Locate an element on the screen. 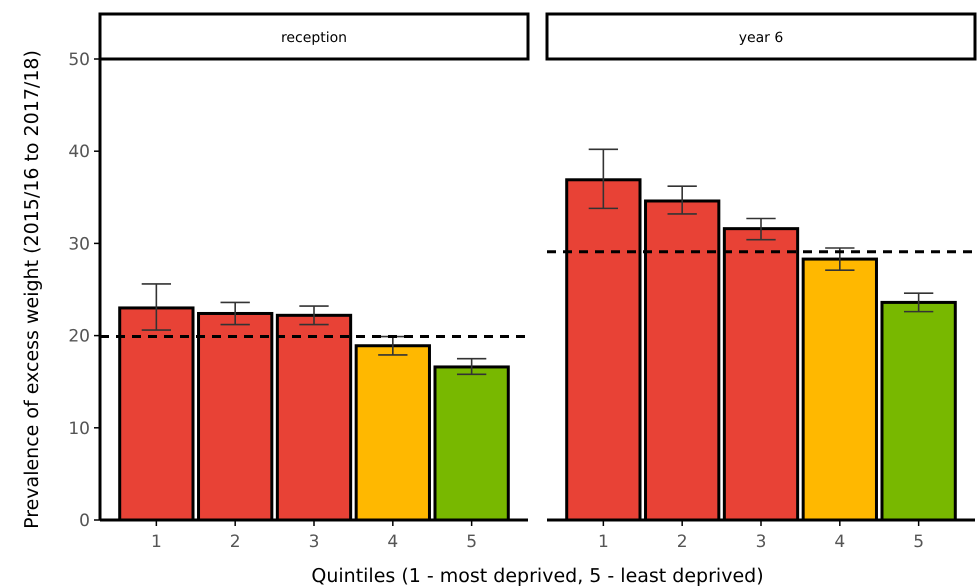 This screenshot has width=977, height=587. chart-title: reception is located at coordinates (314, 38).